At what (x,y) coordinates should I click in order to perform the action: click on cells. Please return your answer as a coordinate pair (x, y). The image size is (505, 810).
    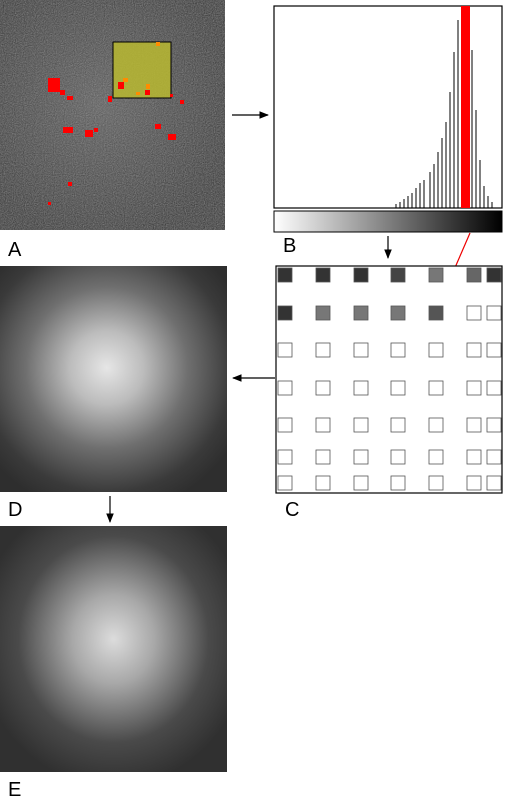
    Looking at the image, I should click on (389, 379).